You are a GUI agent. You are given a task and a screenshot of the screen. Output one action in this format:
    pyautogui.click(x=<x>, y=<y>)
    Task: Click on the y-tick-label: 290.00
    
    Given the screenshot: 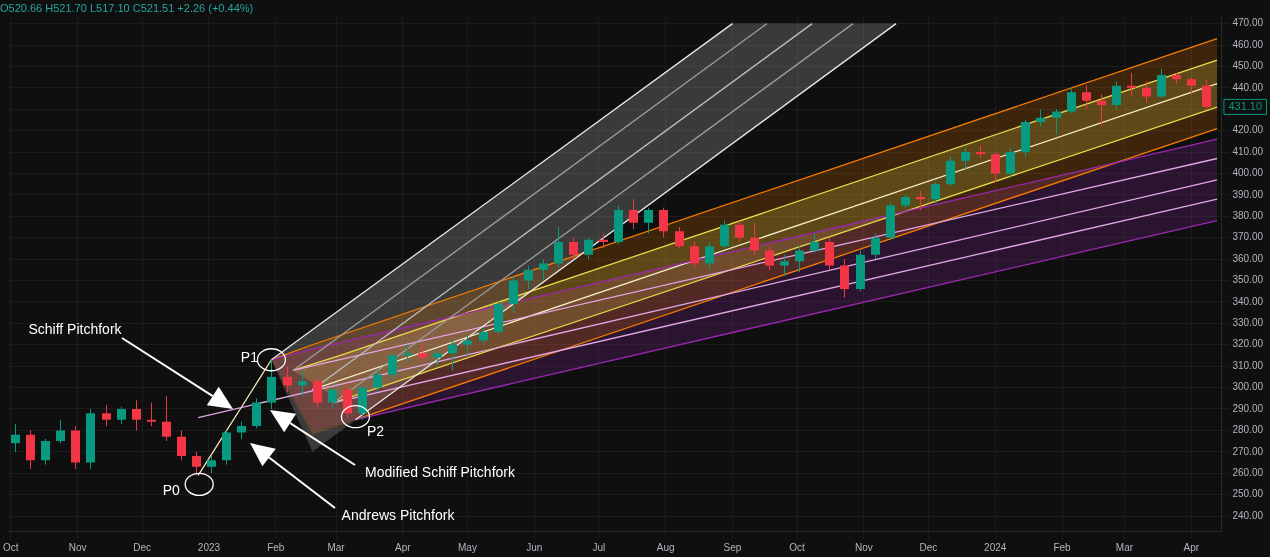 What is the action you would take?
    pyautogui.click(x=1248, y=408)
    